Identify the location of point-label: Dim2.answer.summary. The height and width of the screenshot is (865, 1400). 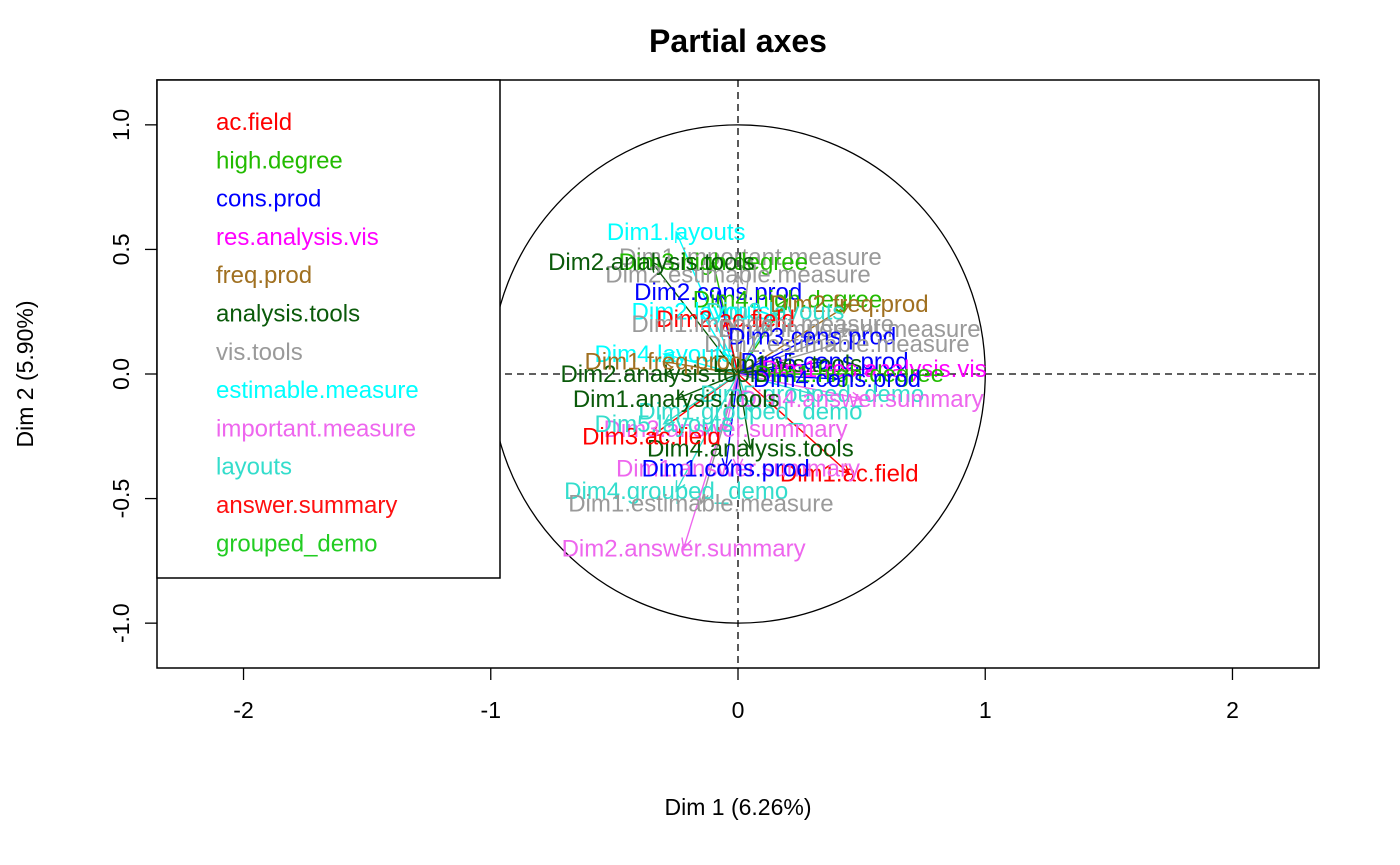
(684, 548).